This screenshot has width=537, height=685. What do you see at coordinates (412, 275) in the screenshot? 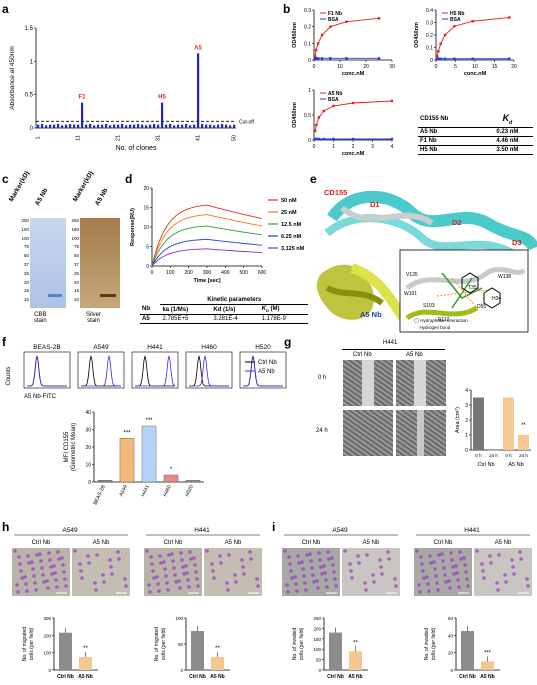
I see `residue-v135: V135` at bounding box center [412, 275].